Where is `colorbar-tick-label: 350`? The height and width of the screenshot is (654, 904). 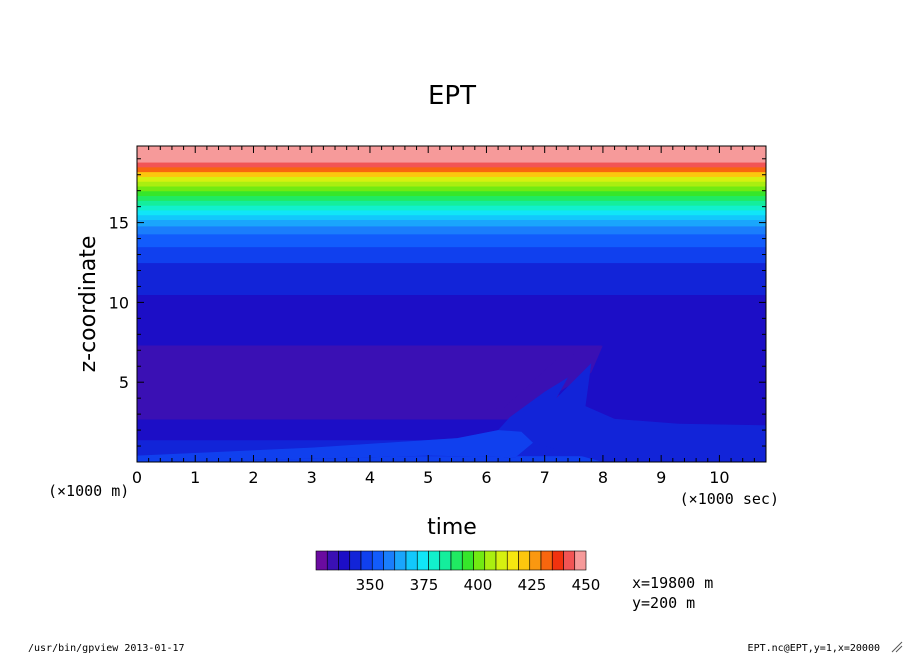
colorbar-tick-label: 350 is located at coordinates (370, 585).